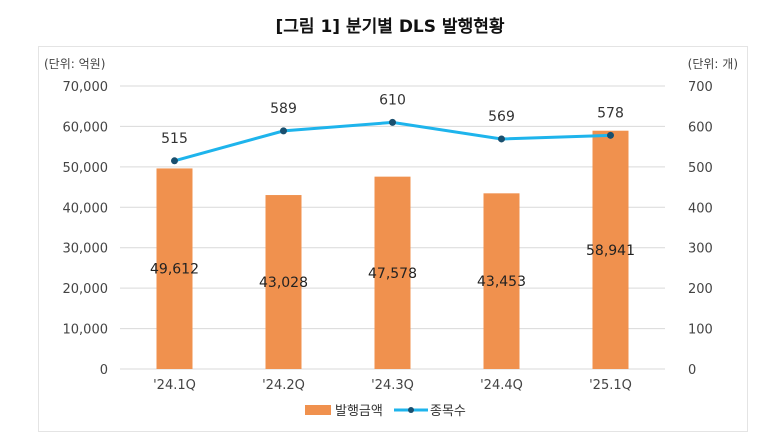 Image resolution: width=780 pixels, height=445 pixels. Describe the element at coordinates (359, 411) in the screenshot. I see `legend-bar-label: 발행금액` at that location.